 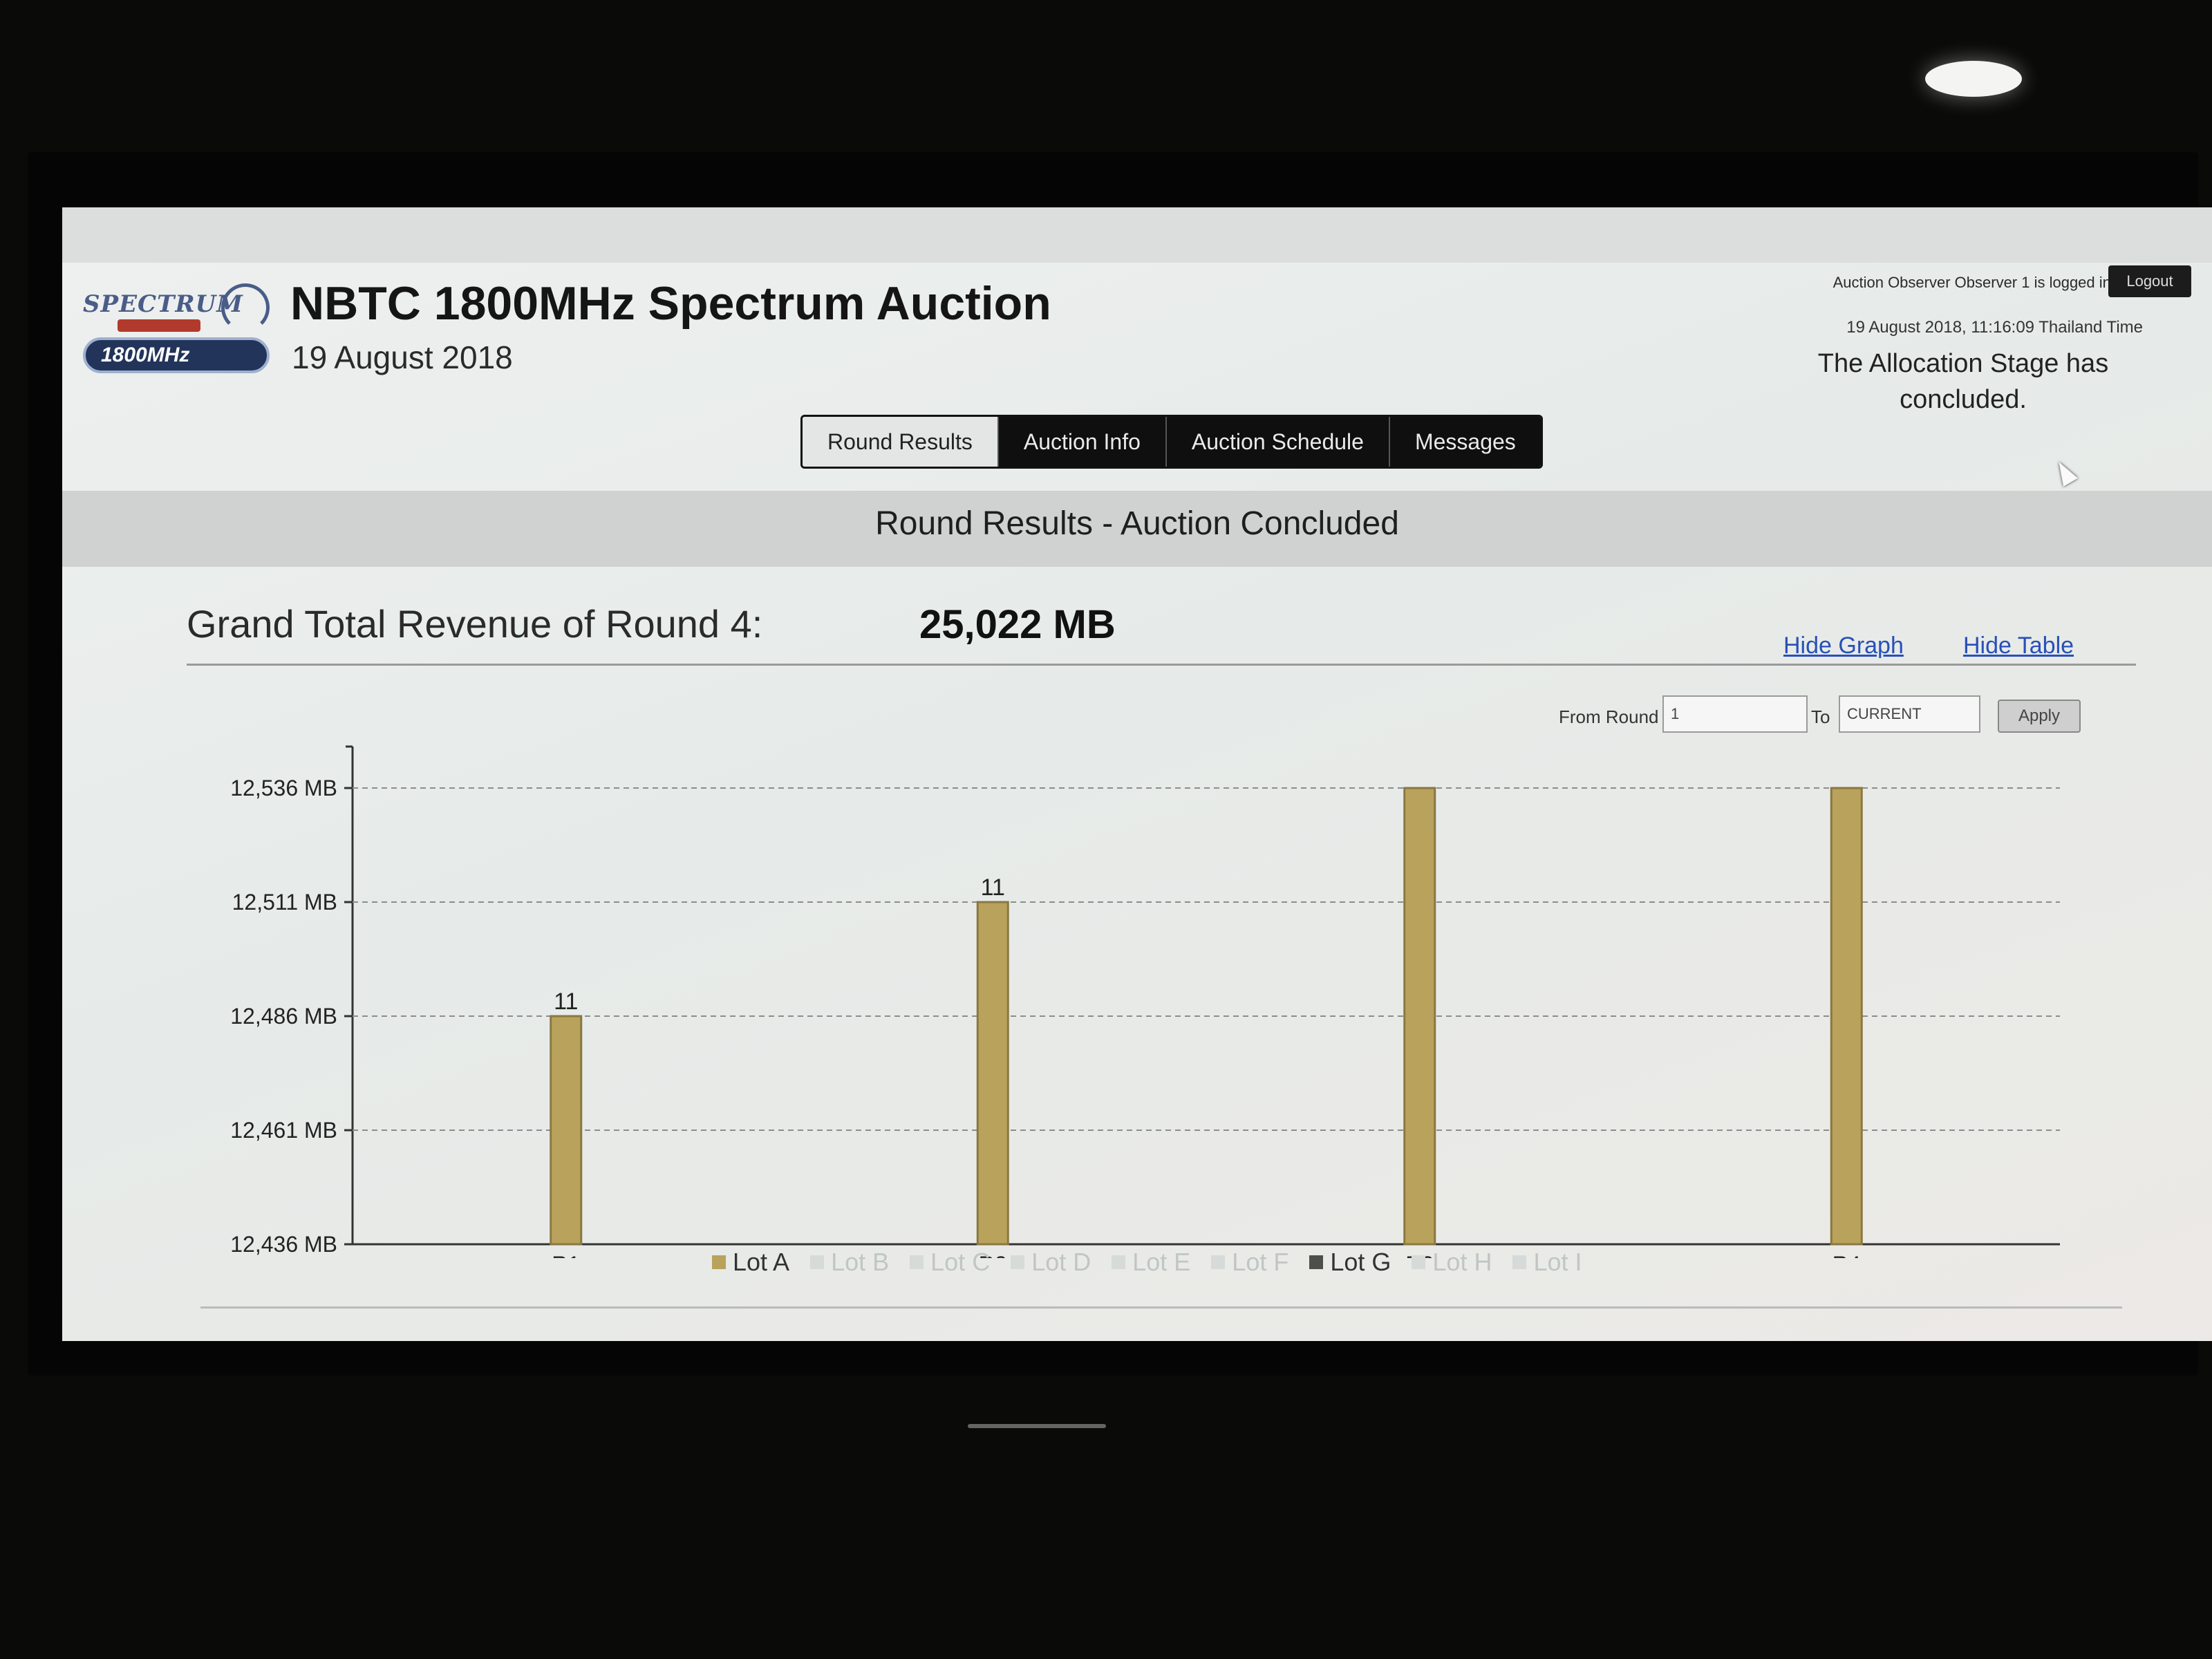 I want to click on legend-item: Lot B, so click(x=849, y=1262).